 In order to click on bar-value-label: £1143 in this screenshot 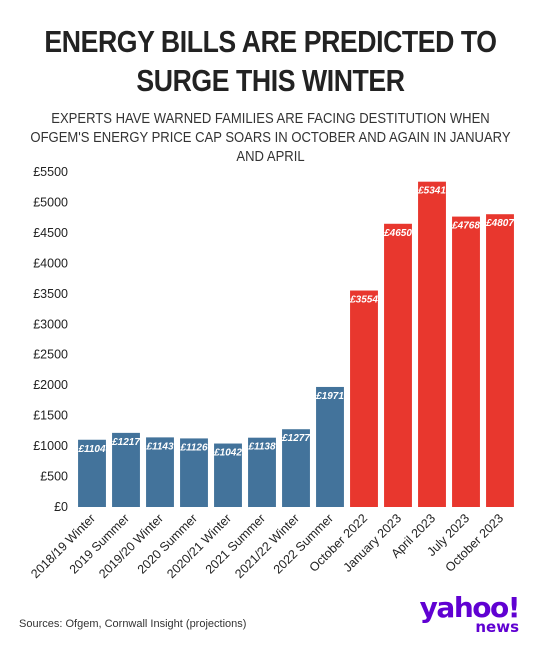, I will do `click(159, 446)`.